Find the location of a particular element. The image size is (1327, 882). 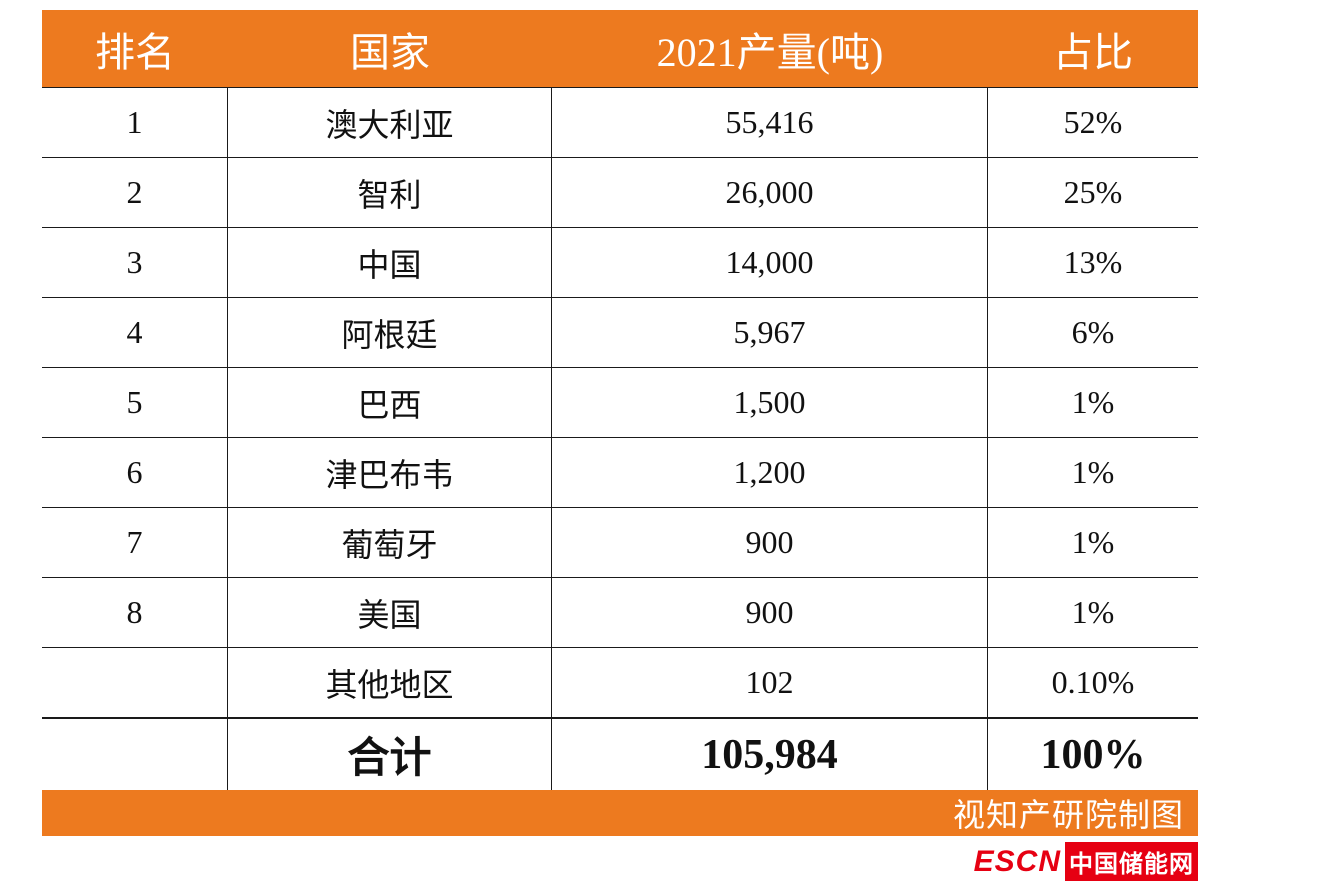

cell-share: 25% is located at coordinates (1093, 192).